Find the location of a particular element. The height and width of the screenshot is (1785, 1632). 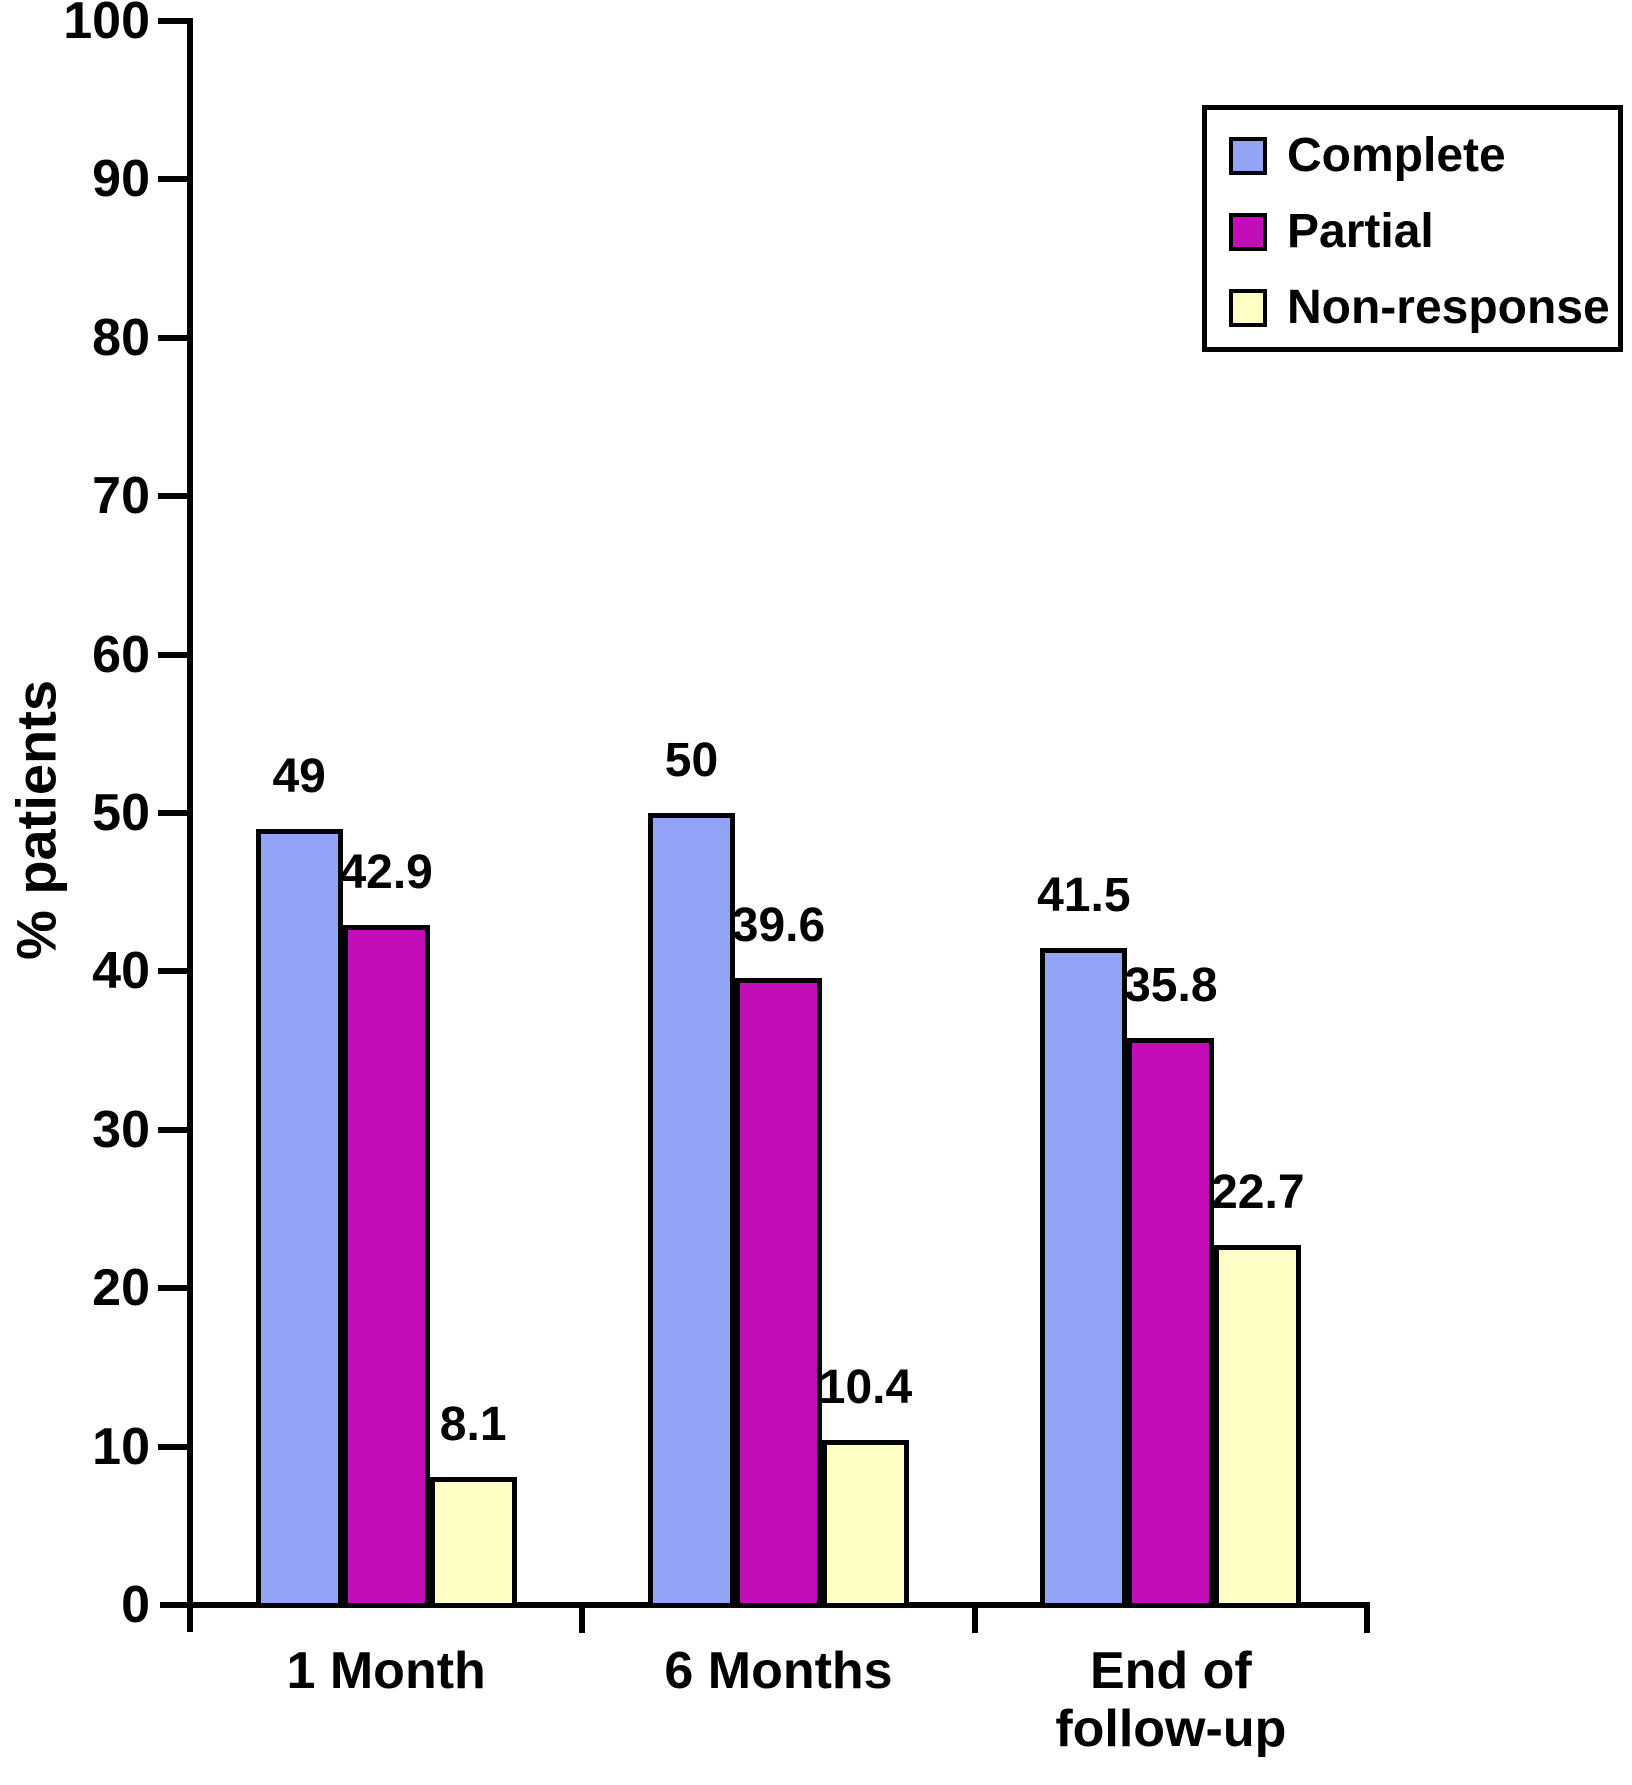

legend-item-non-response: Non-response is located at coordinates (1423, 308).